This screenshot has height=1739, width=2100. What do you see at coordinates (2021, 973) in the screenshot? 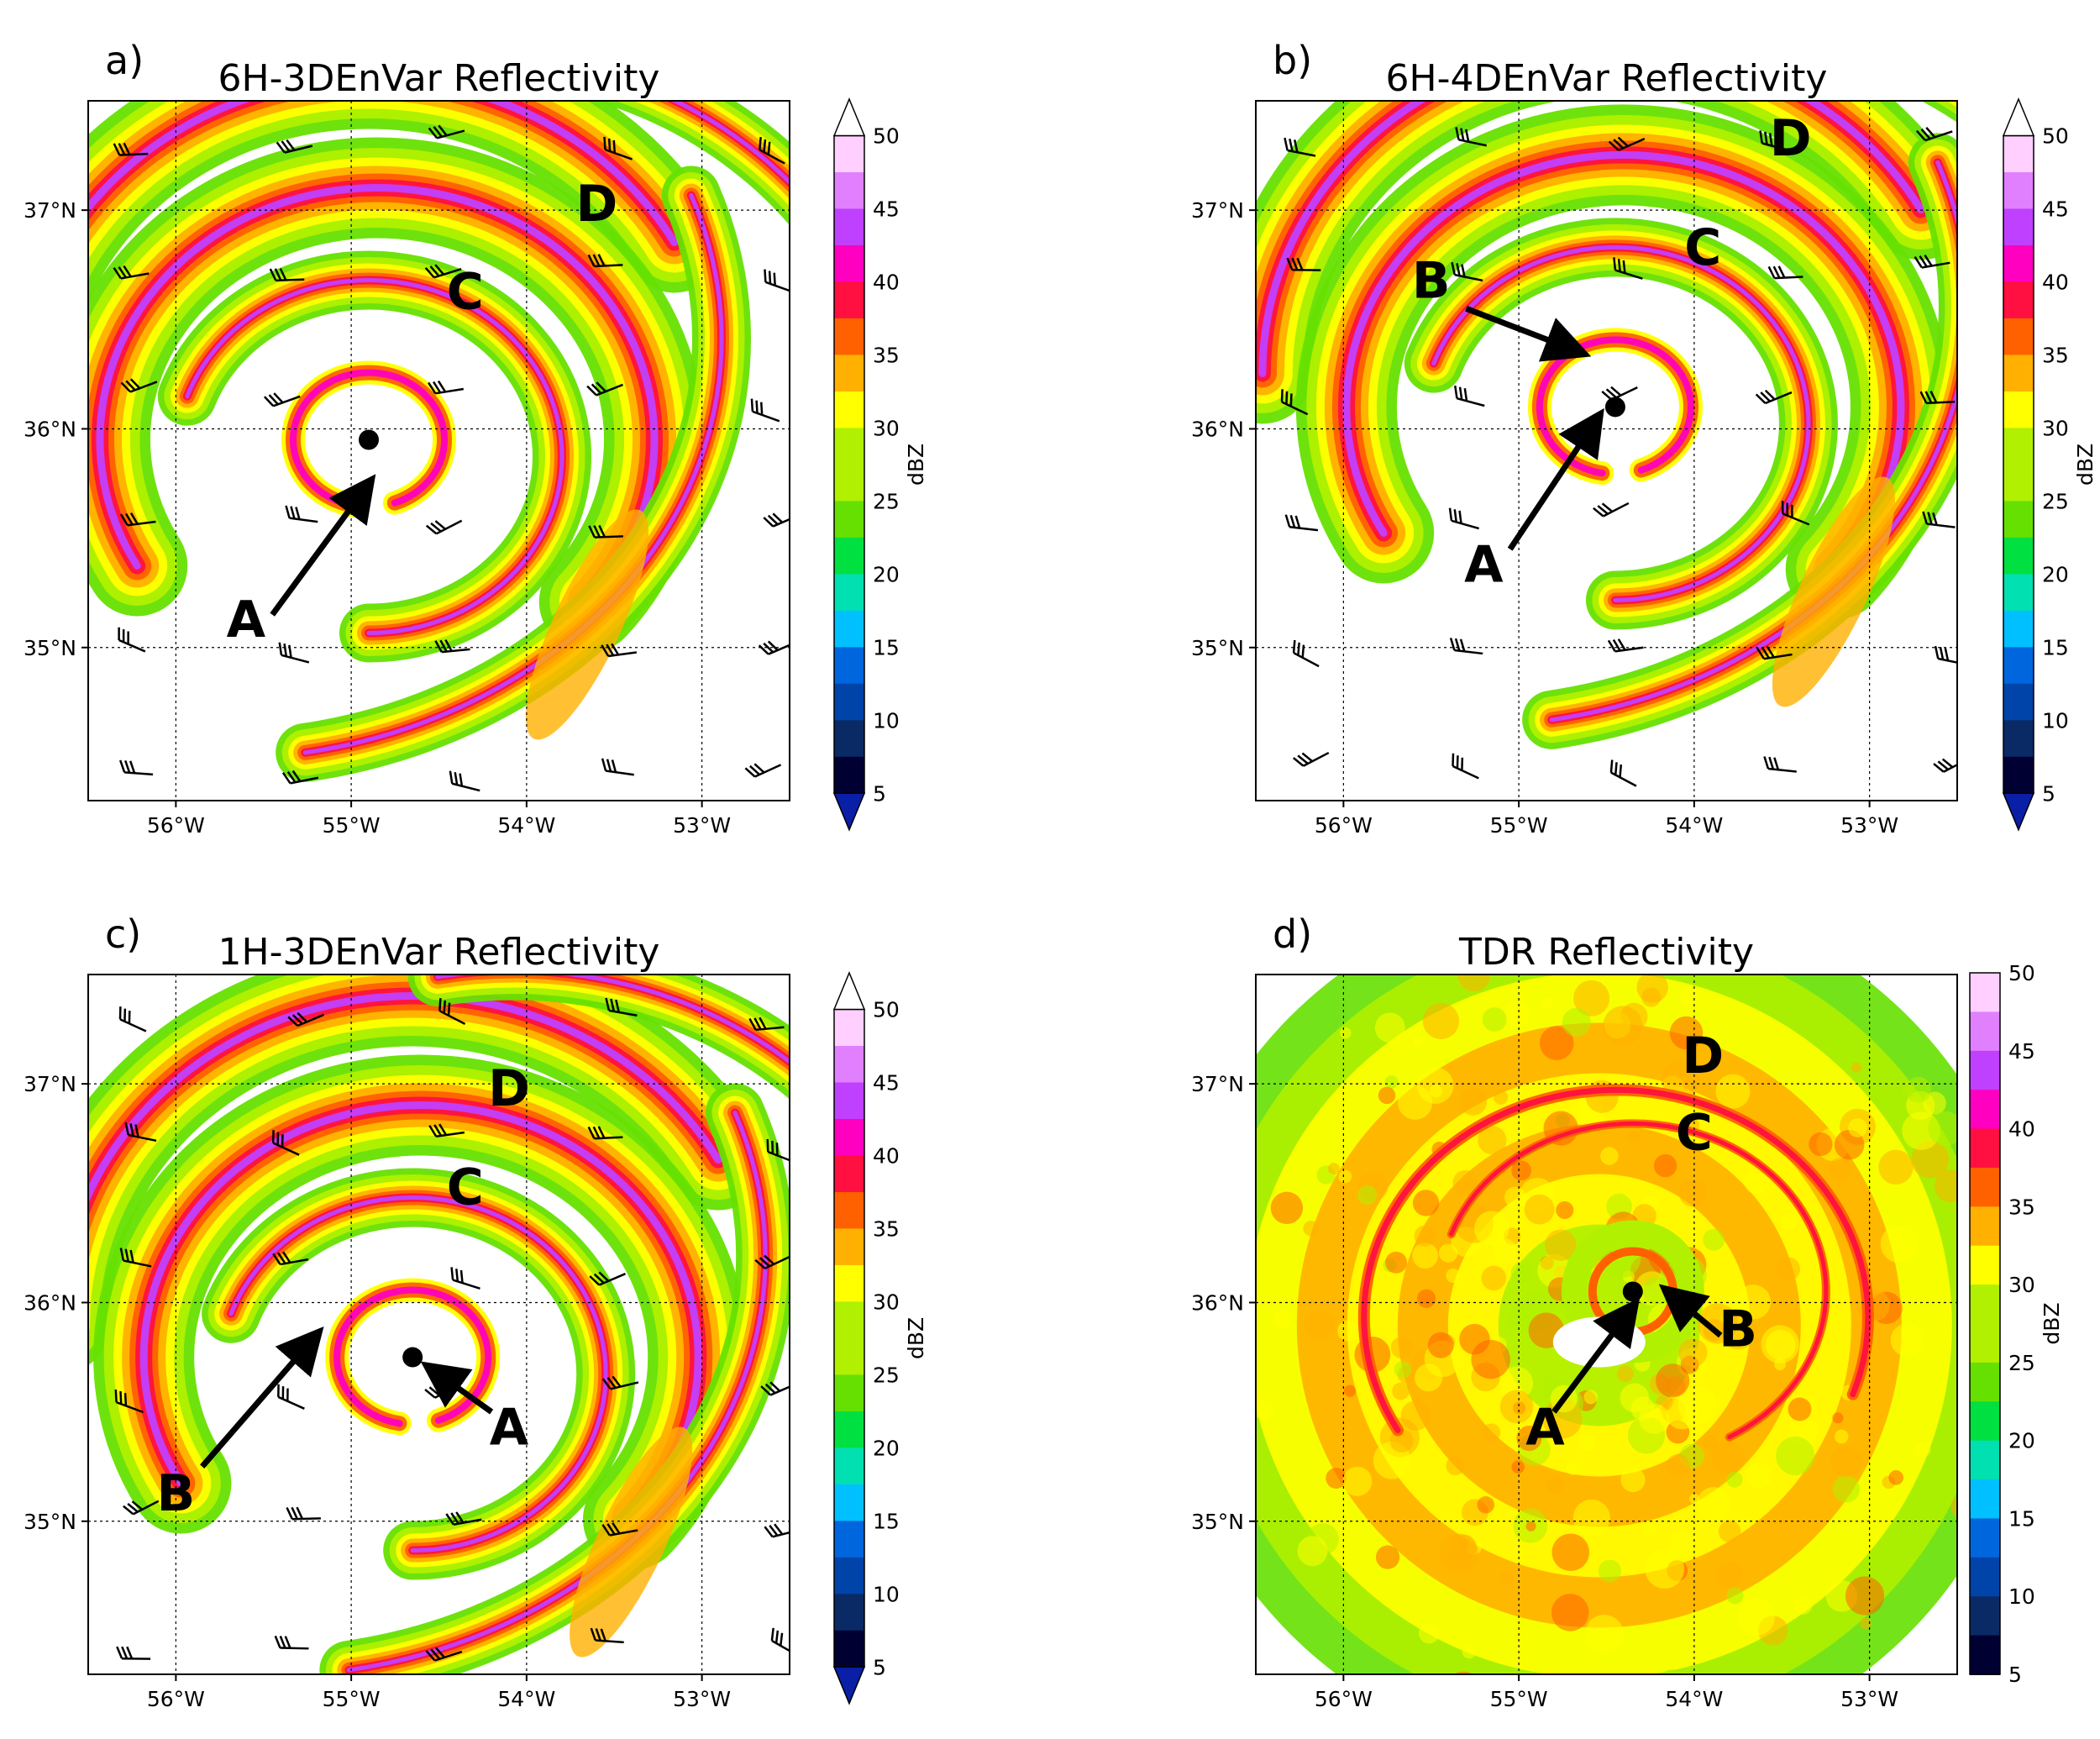
I see `colorbar-tick-label: 50` at bounding box center [2021, 973].